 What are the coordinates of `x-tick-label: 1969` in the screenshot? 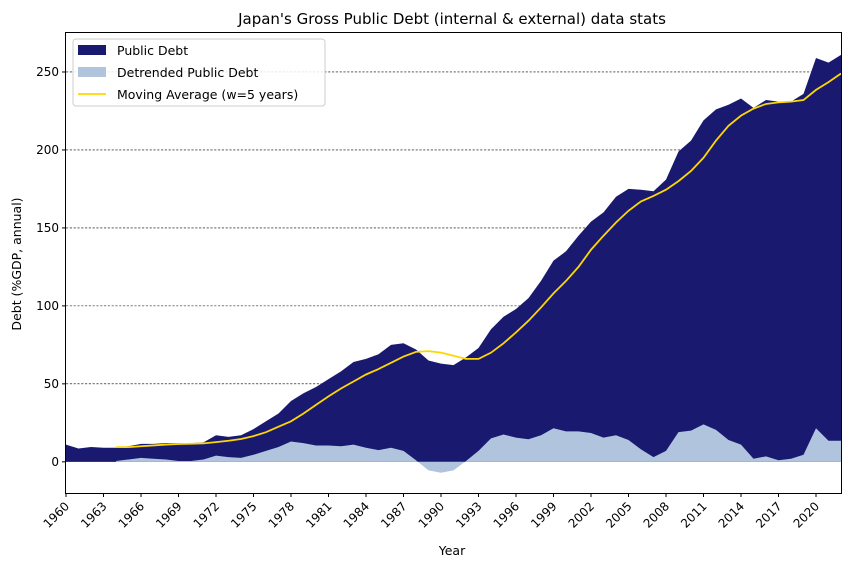 It's located at (168, 514).